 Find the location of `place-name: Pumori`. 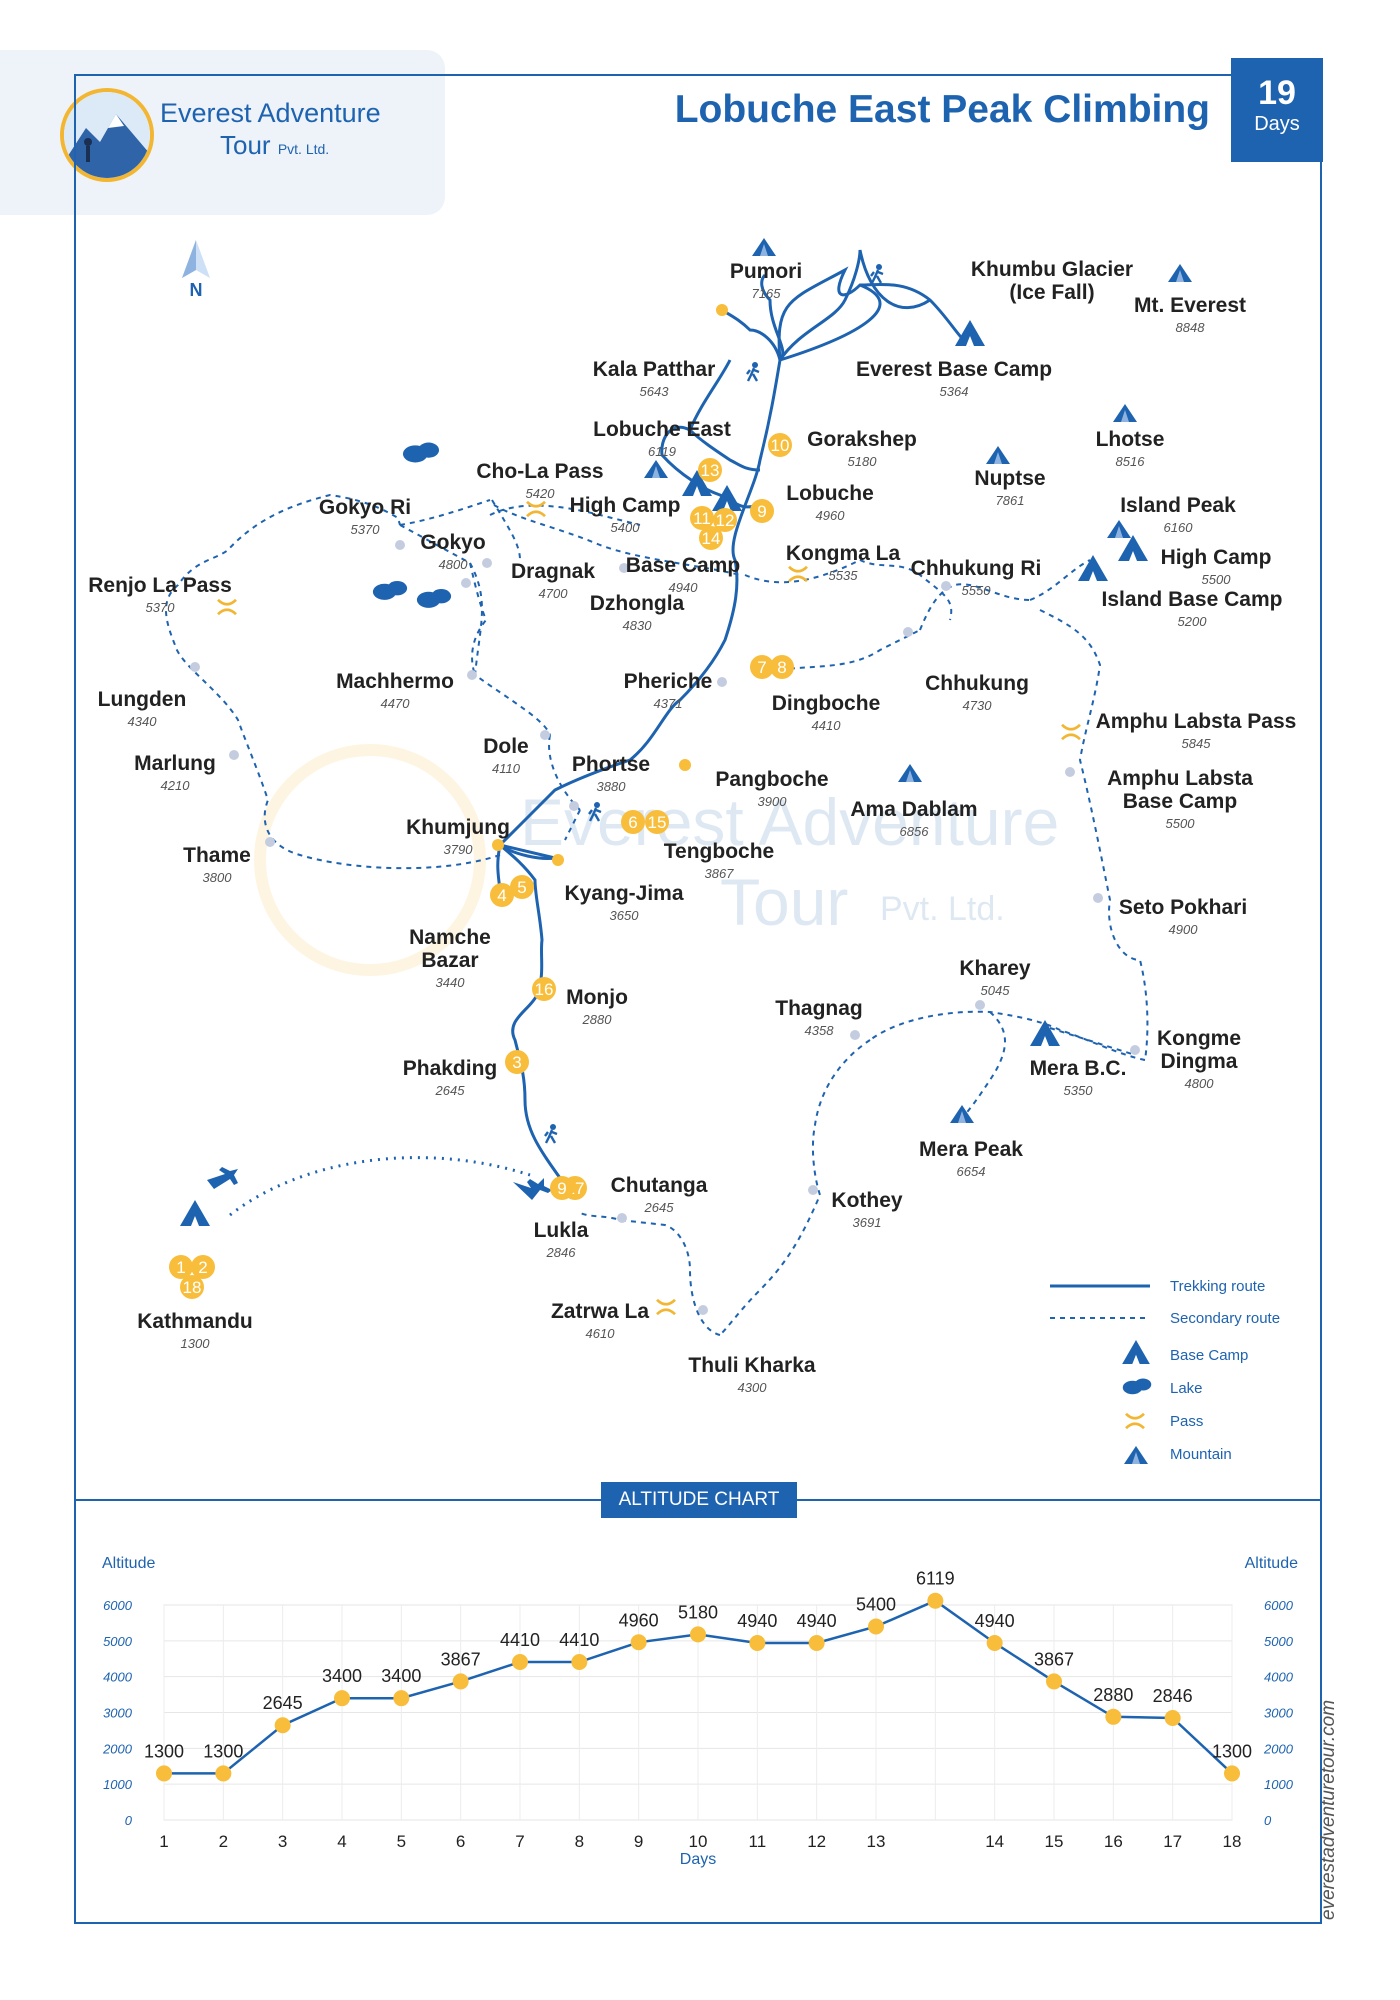

place-name: Pumori is located at coordinates (766, 271).